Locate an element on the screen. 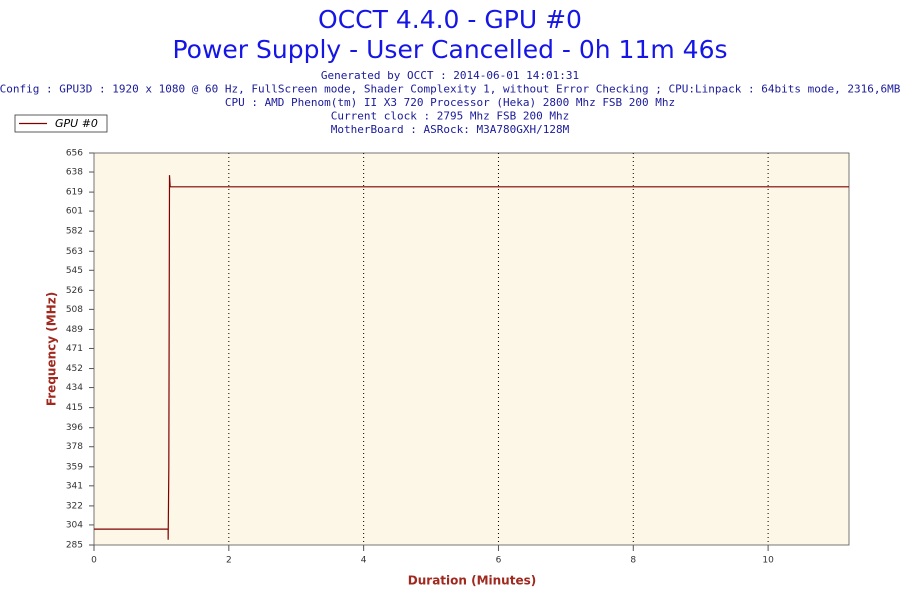  legend-box is located at coordinates (61, 123).